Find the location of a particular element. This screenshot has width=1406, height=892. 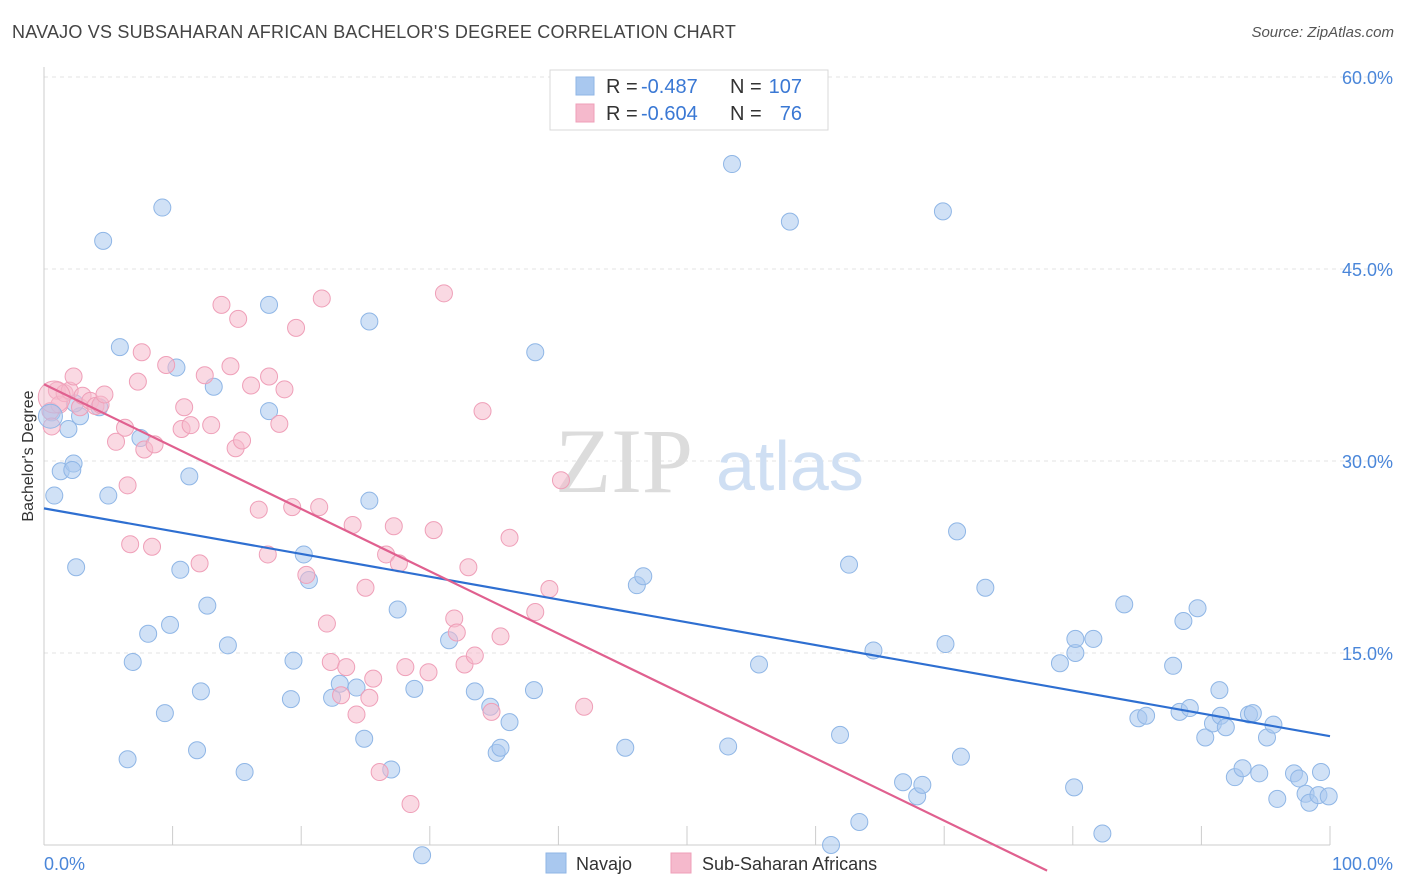

y-tick-label: 30.0% is located at coordinates (1367, 462).